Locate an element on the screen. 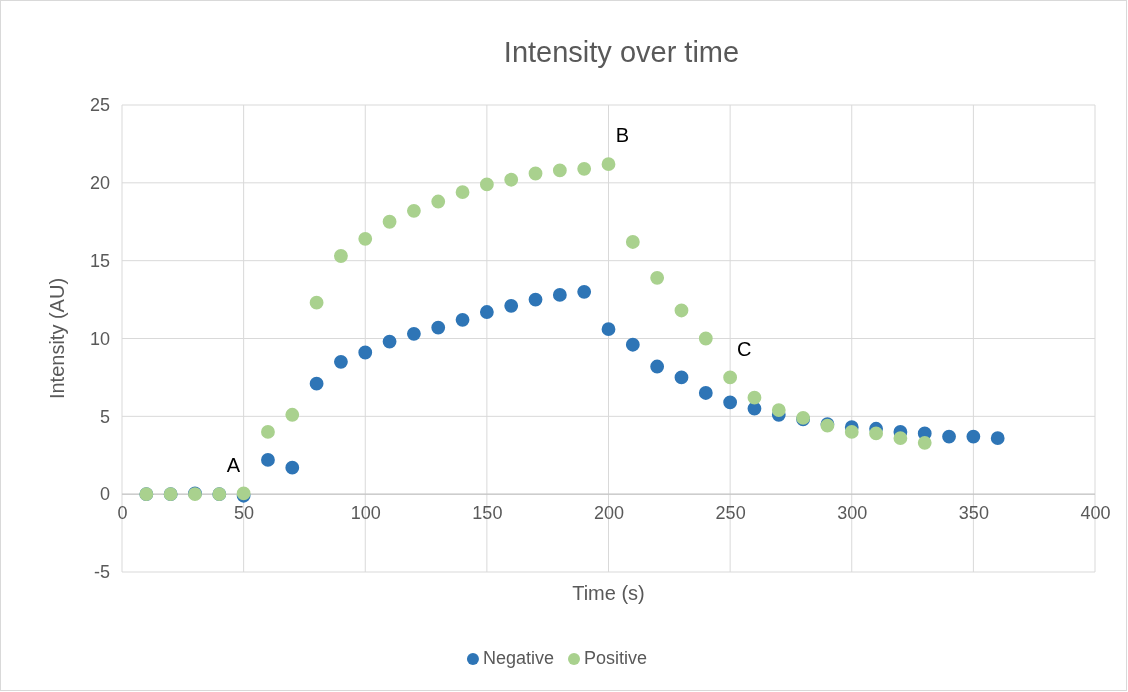 The width and height of the screenshot is (1128, 692). y-tick-label: 0 is located at coordinates (104, 494).